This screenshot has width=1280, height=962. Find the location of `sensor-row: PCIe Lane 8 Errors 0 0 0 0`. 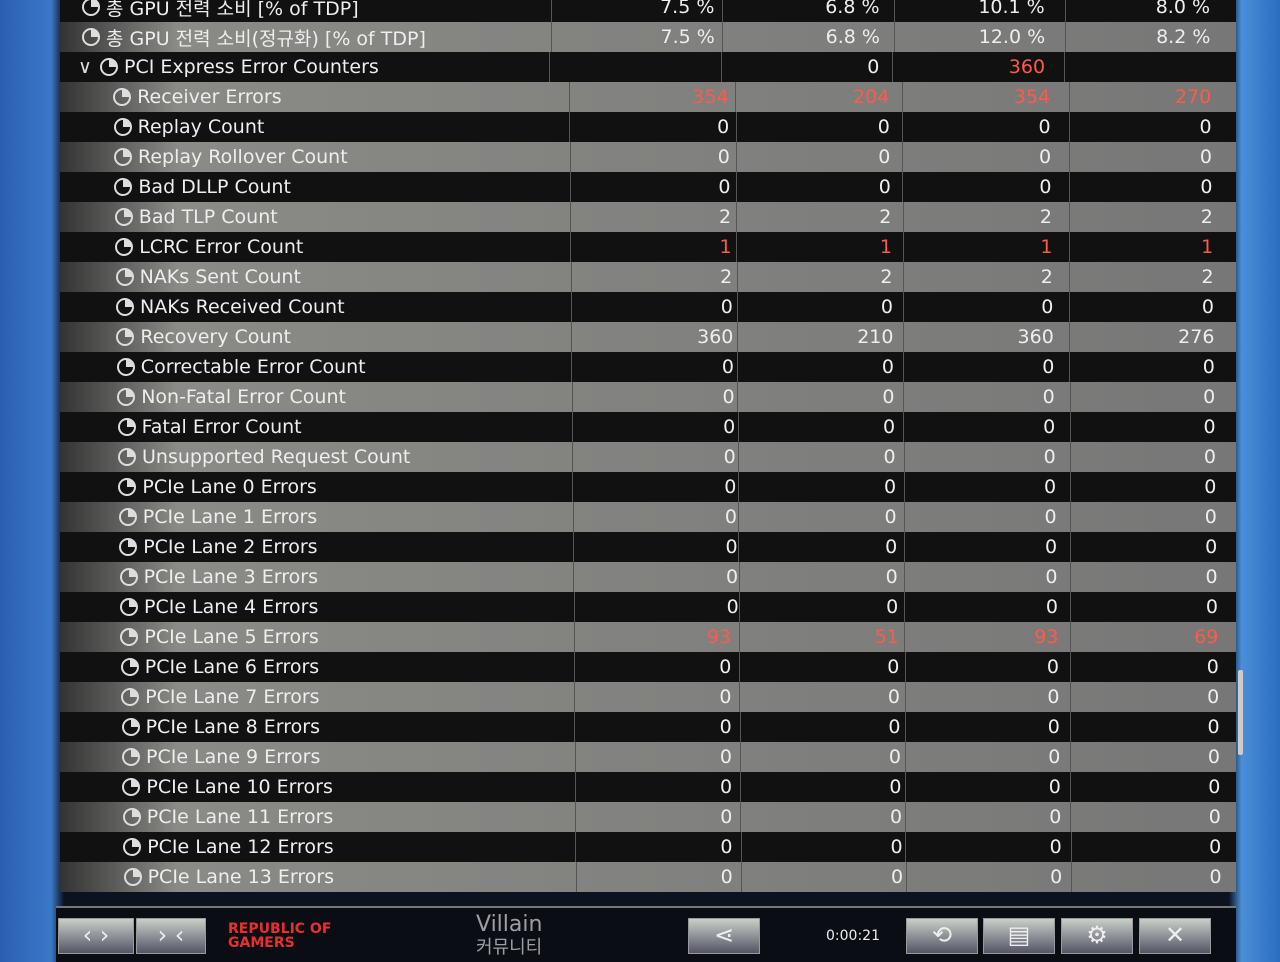

sensor-row: PCIe Lane 8 Errors 0 0 0 0 is located at coordinates (648, 727).